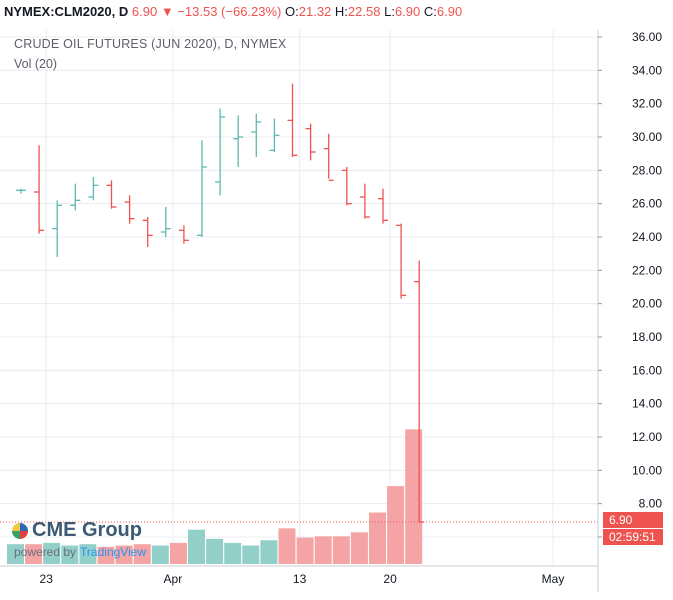  Describe the element at coordinates (647, 370) in the screenshot. I see `y-tick-label: 16.00` at that location.